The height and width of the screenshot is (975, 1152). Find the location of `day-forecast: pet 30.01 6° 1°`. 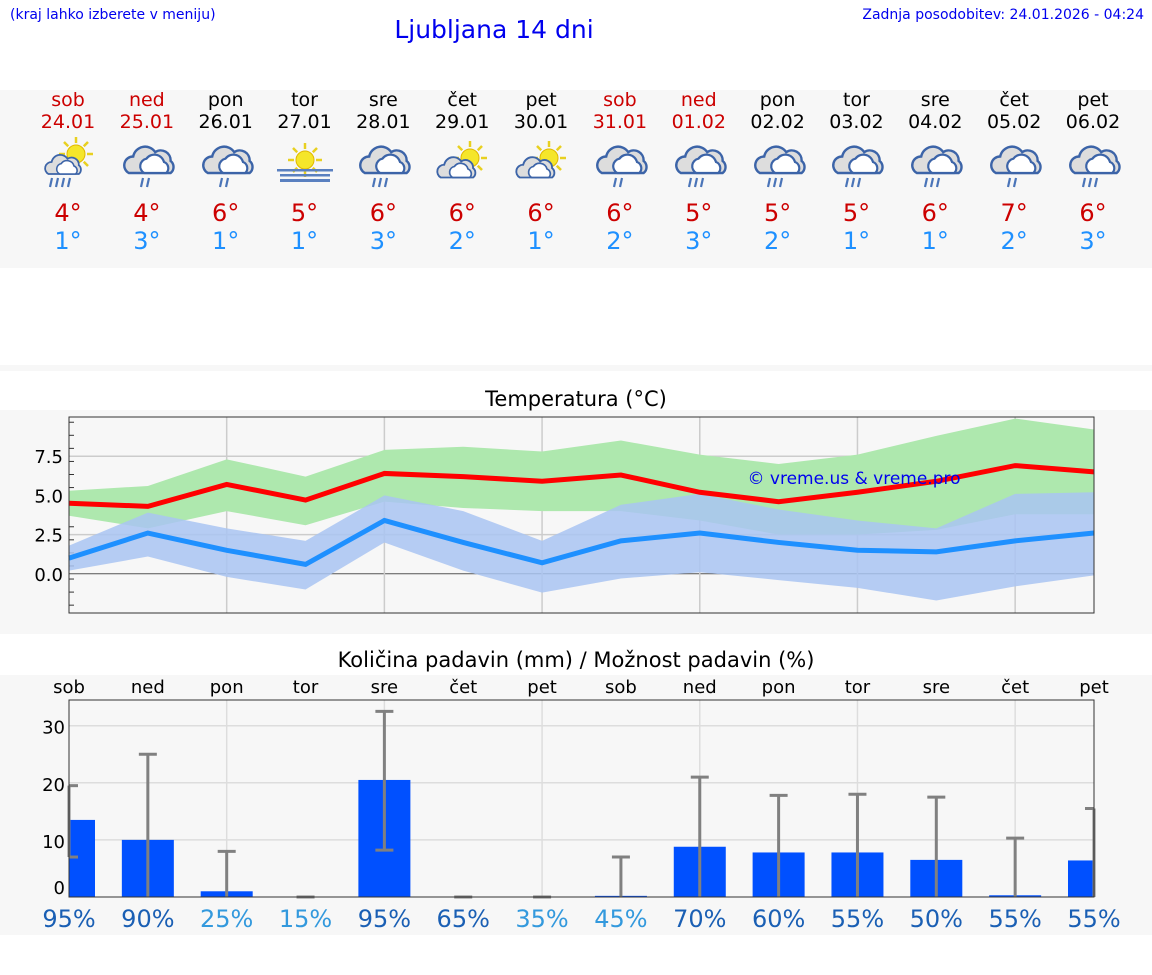

day-forecast: pet 30.01 6° 1° is located at coordinates (541, 172).